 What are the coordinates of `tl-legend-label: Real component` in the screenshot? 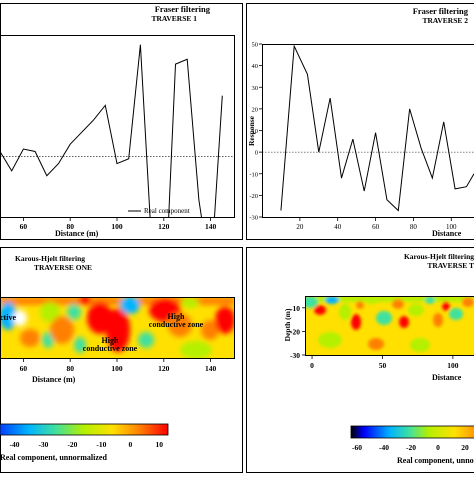 It's located at (167, 211).